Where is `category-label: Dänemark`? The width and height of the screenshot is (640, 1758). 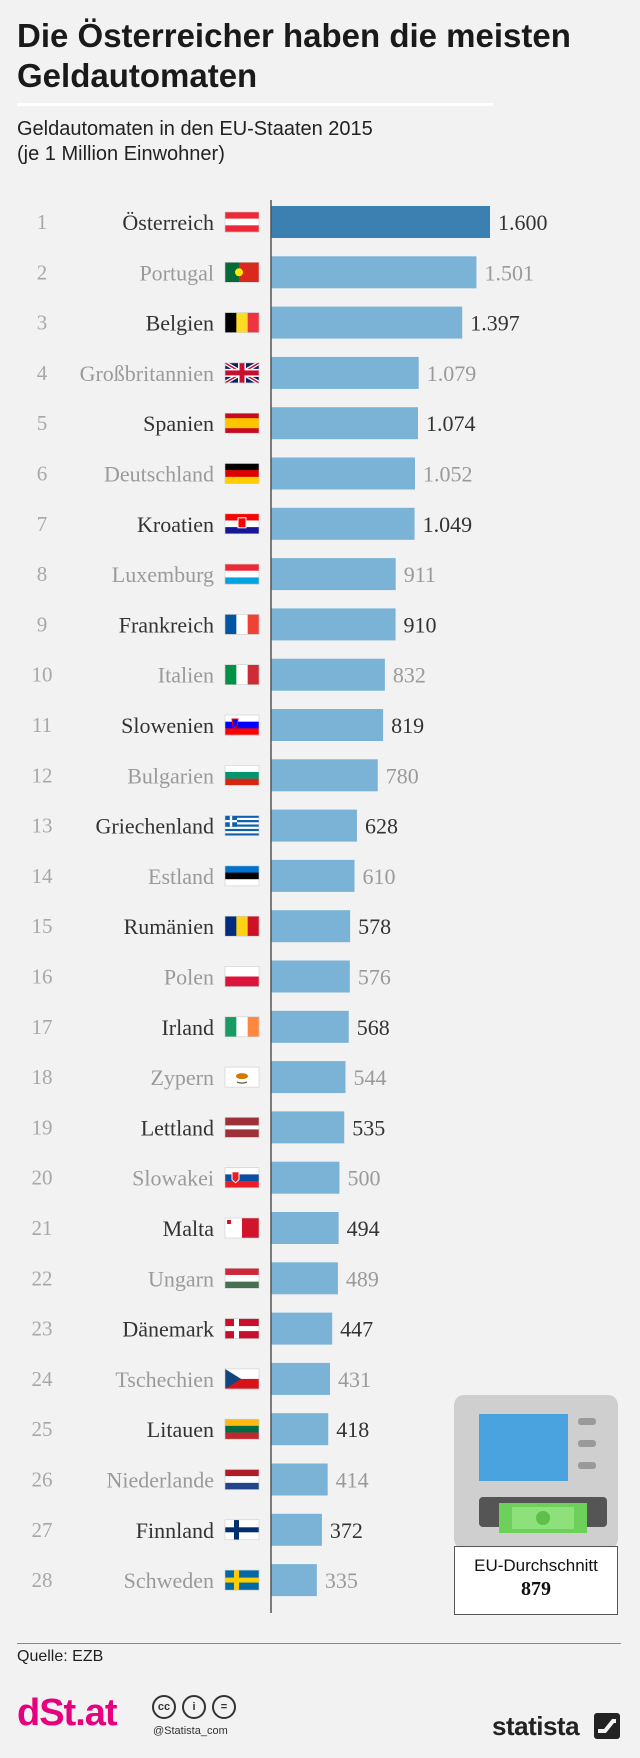 category-label: Dänemark is located at coordinates (168, 1329).